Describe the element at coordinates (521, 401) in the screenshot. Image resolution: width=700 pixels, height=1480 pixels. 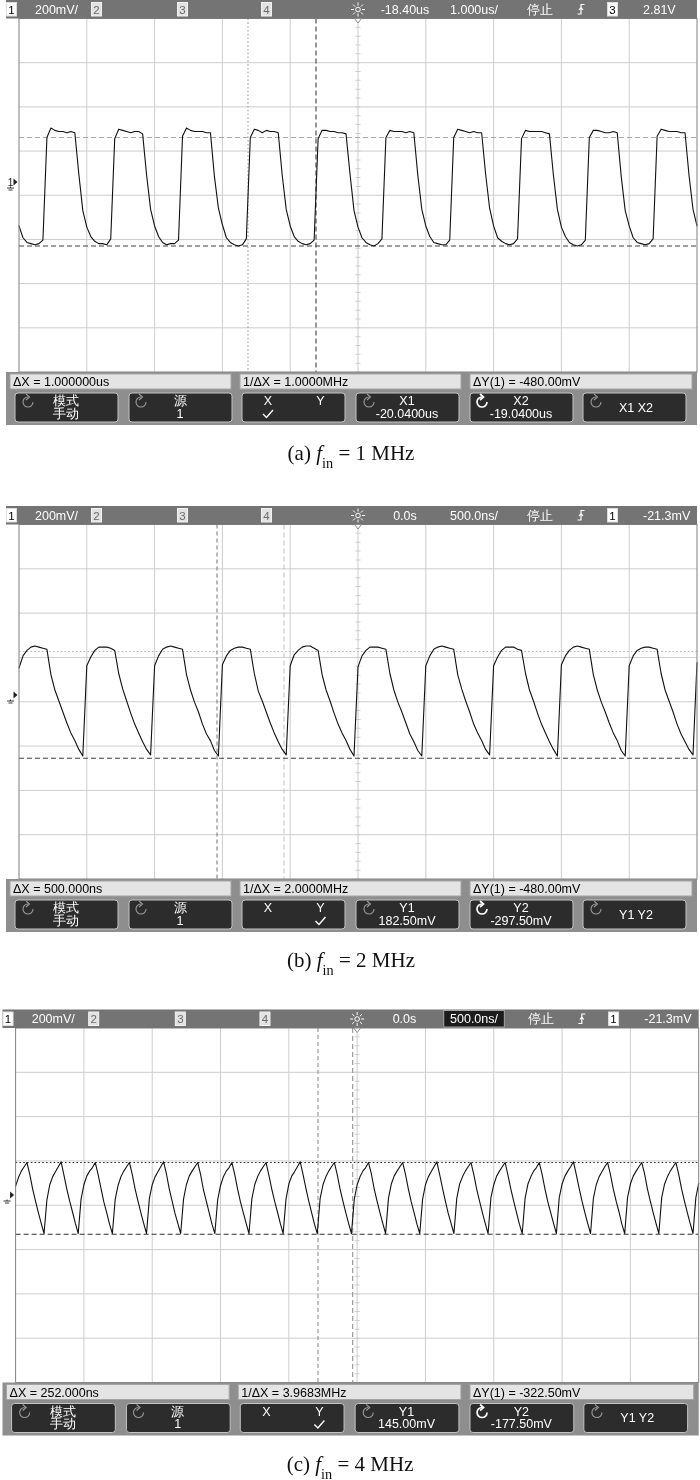
I see `annotation: X2` at that location.